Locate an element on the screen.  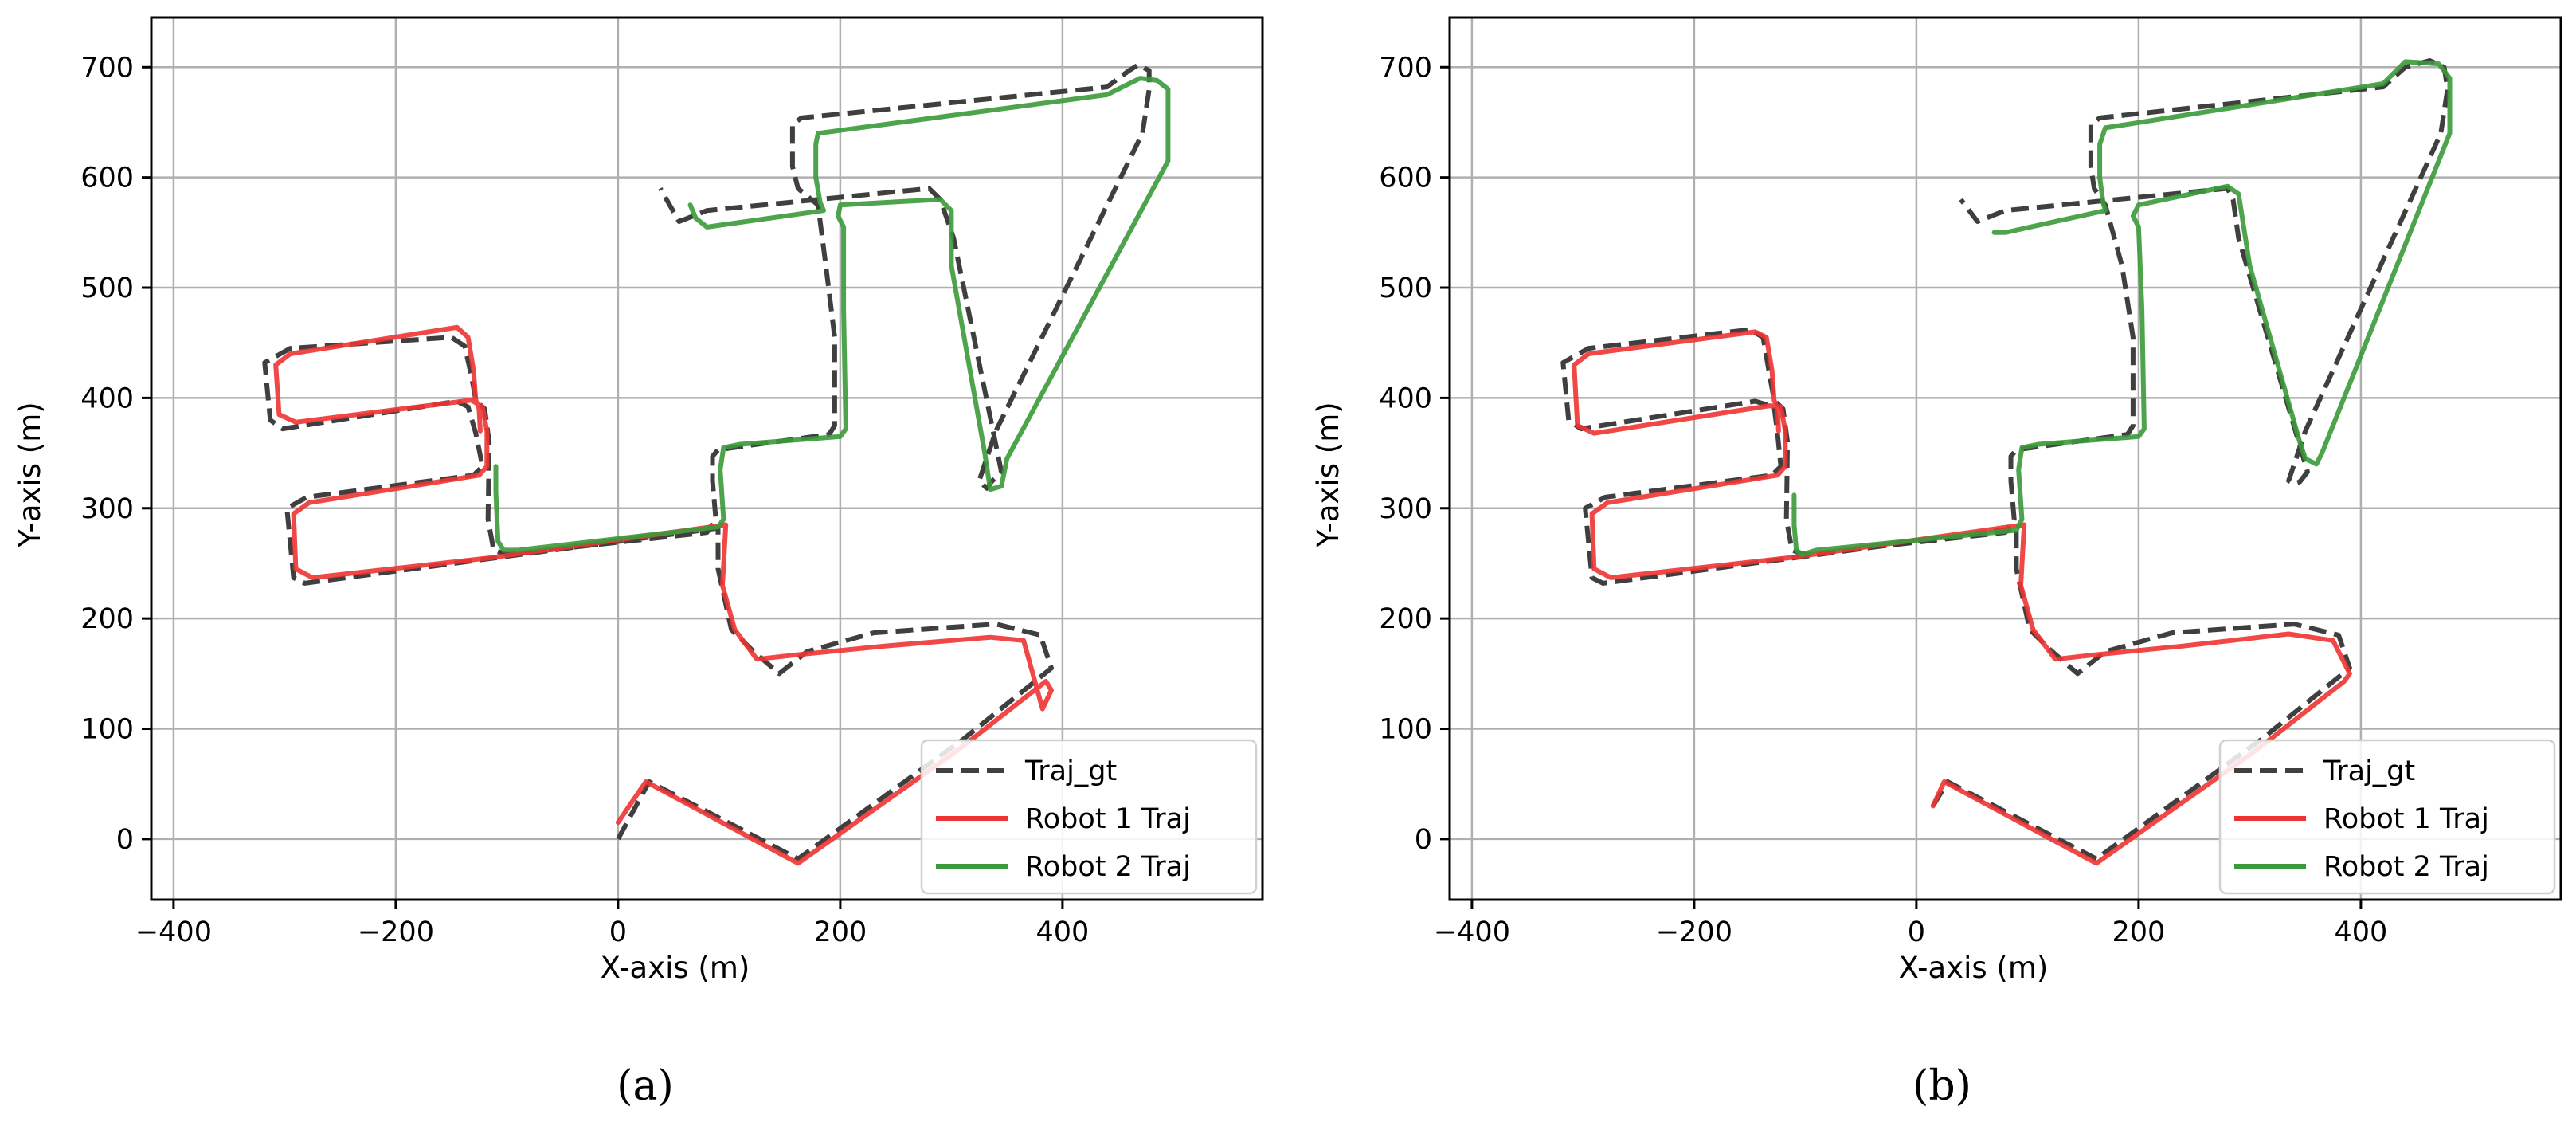
panel-caption: (b) is located at coordinates (1941, 1086).